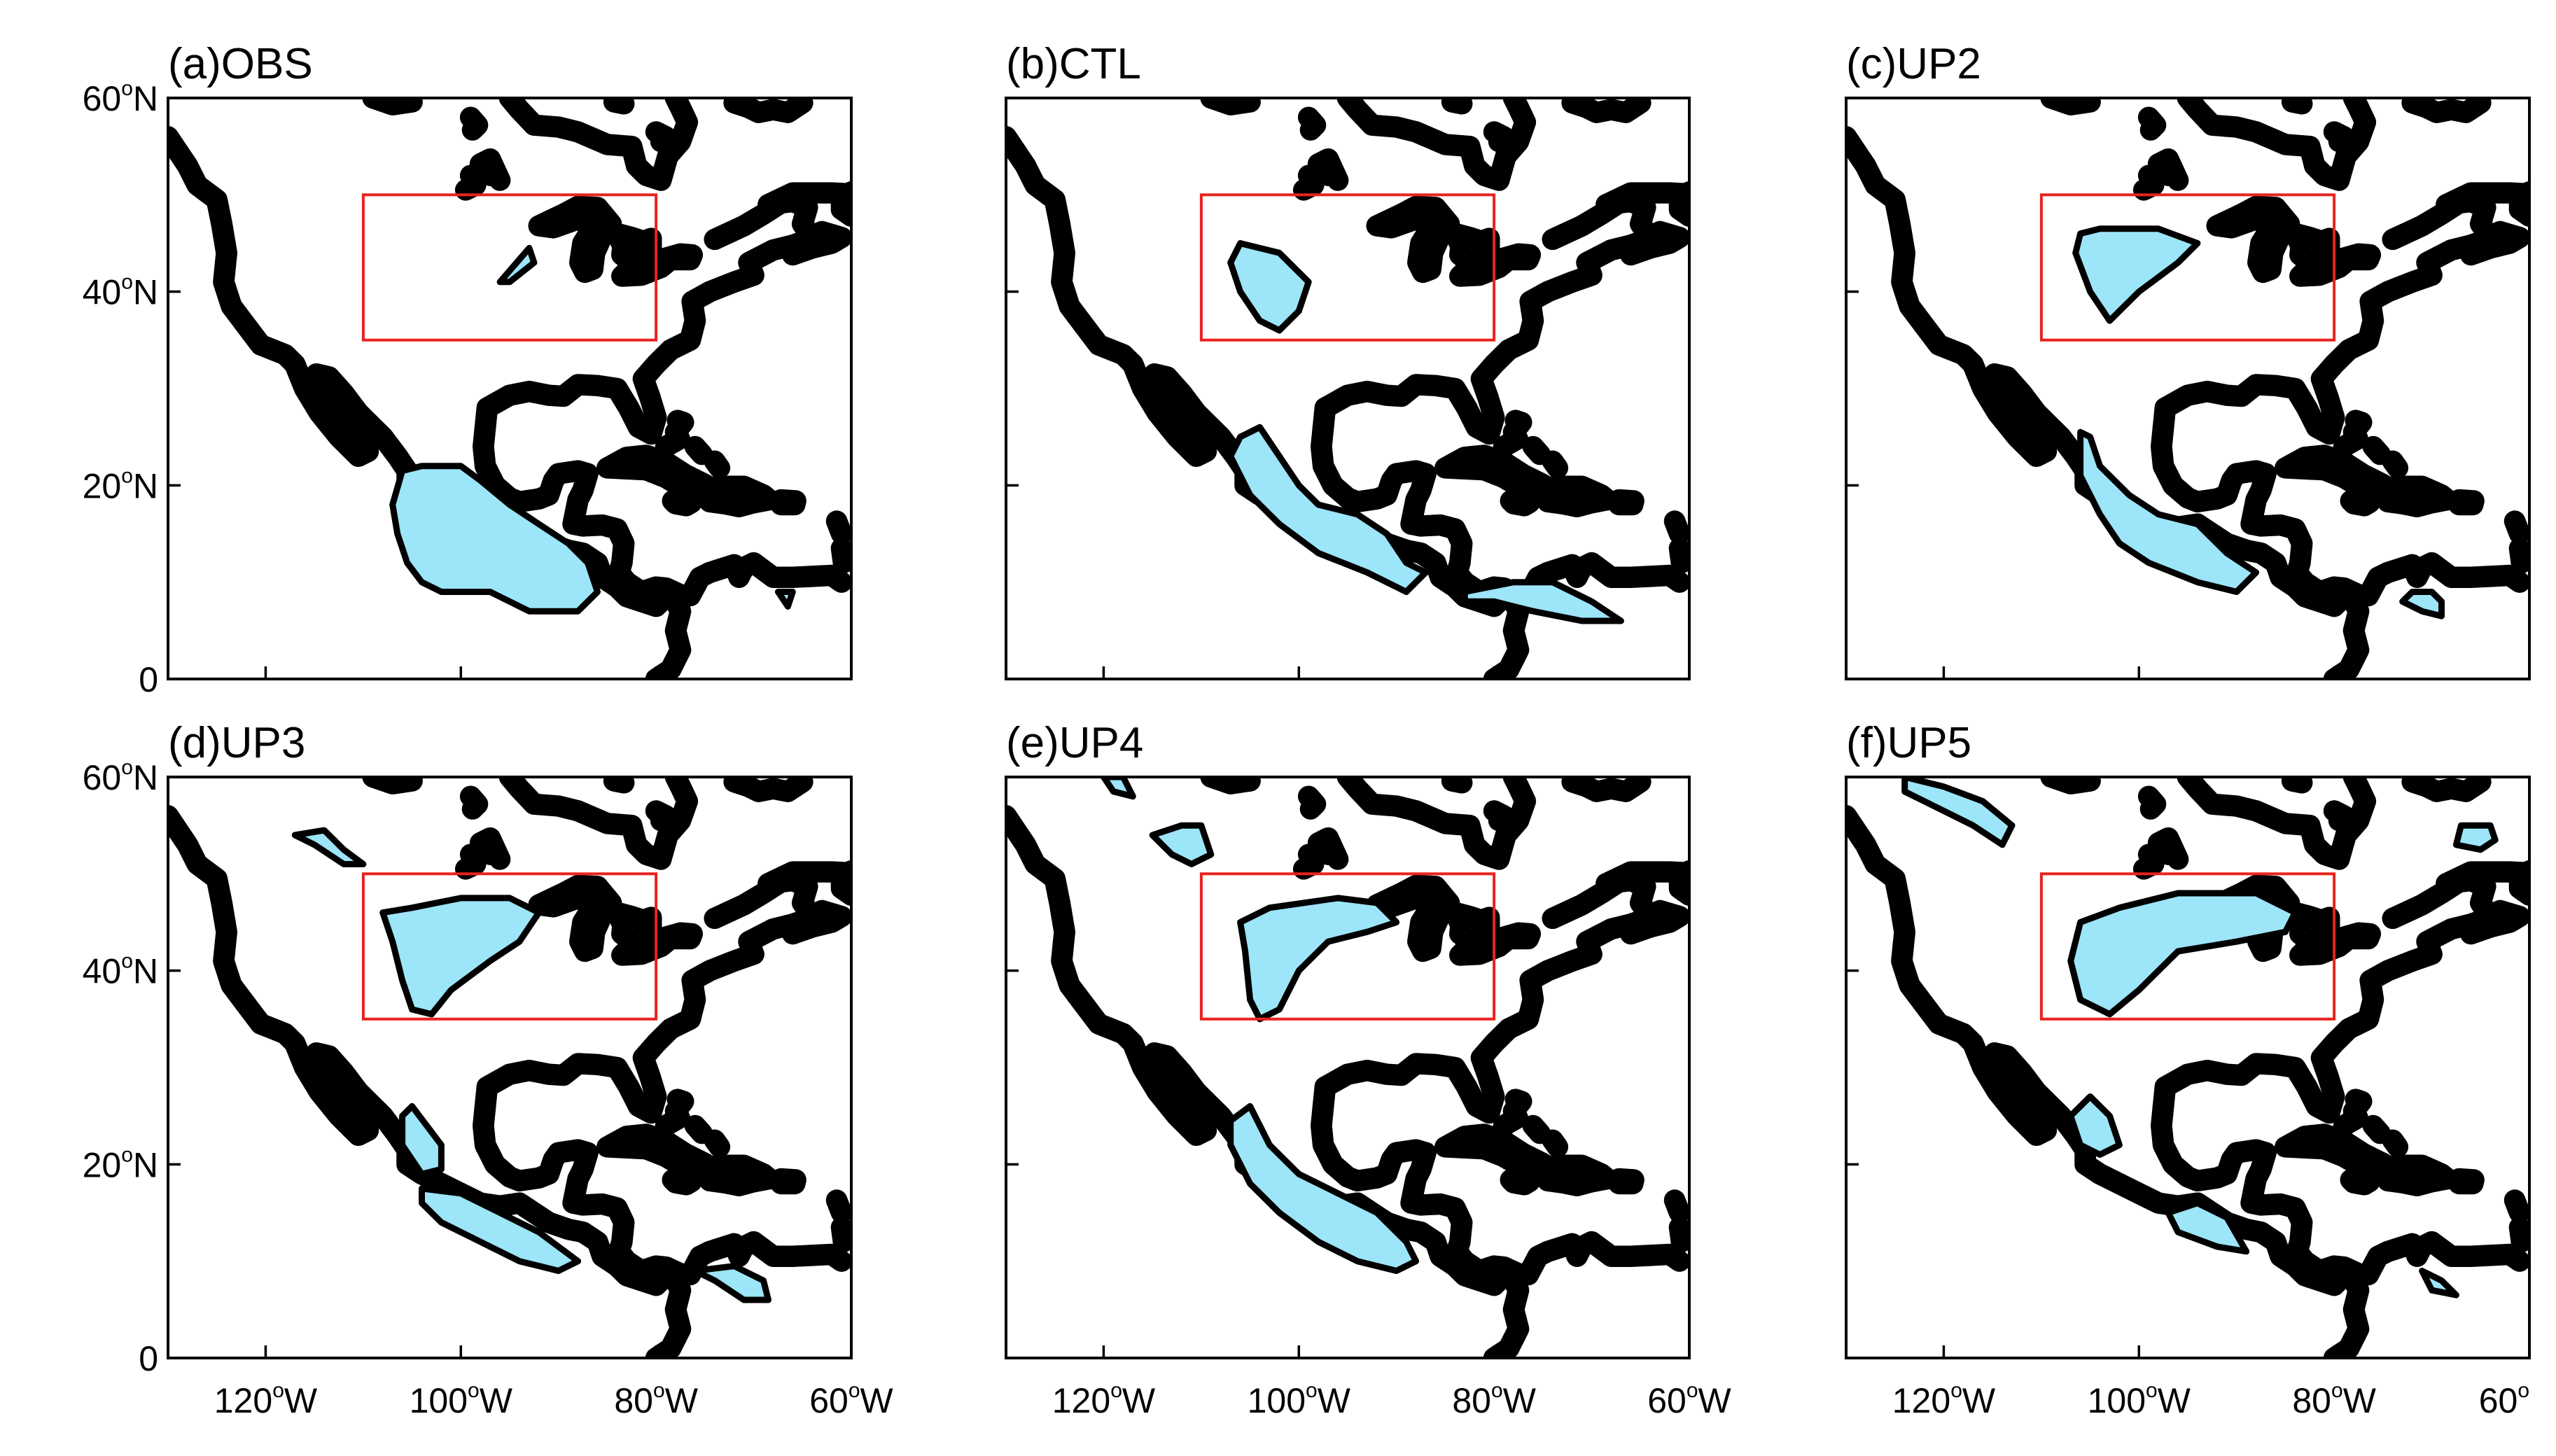 The width and height of the screenshot is (2556, 1456). Describe the element at coordinates (1908, 743) in the screenshot. I see `panel-title: (f)UP5` at that location.